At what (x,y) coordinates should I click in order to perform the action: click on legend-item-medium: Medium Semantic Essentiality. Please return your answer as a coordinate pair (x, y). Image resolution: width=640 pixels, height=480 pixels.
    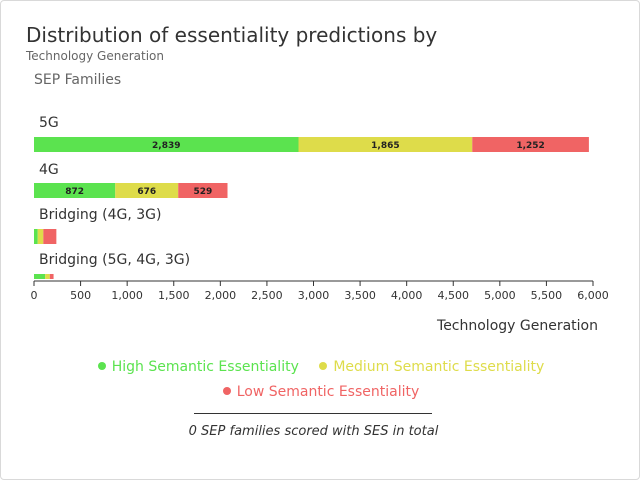
    Looking at the image, I should click on (431, 367).